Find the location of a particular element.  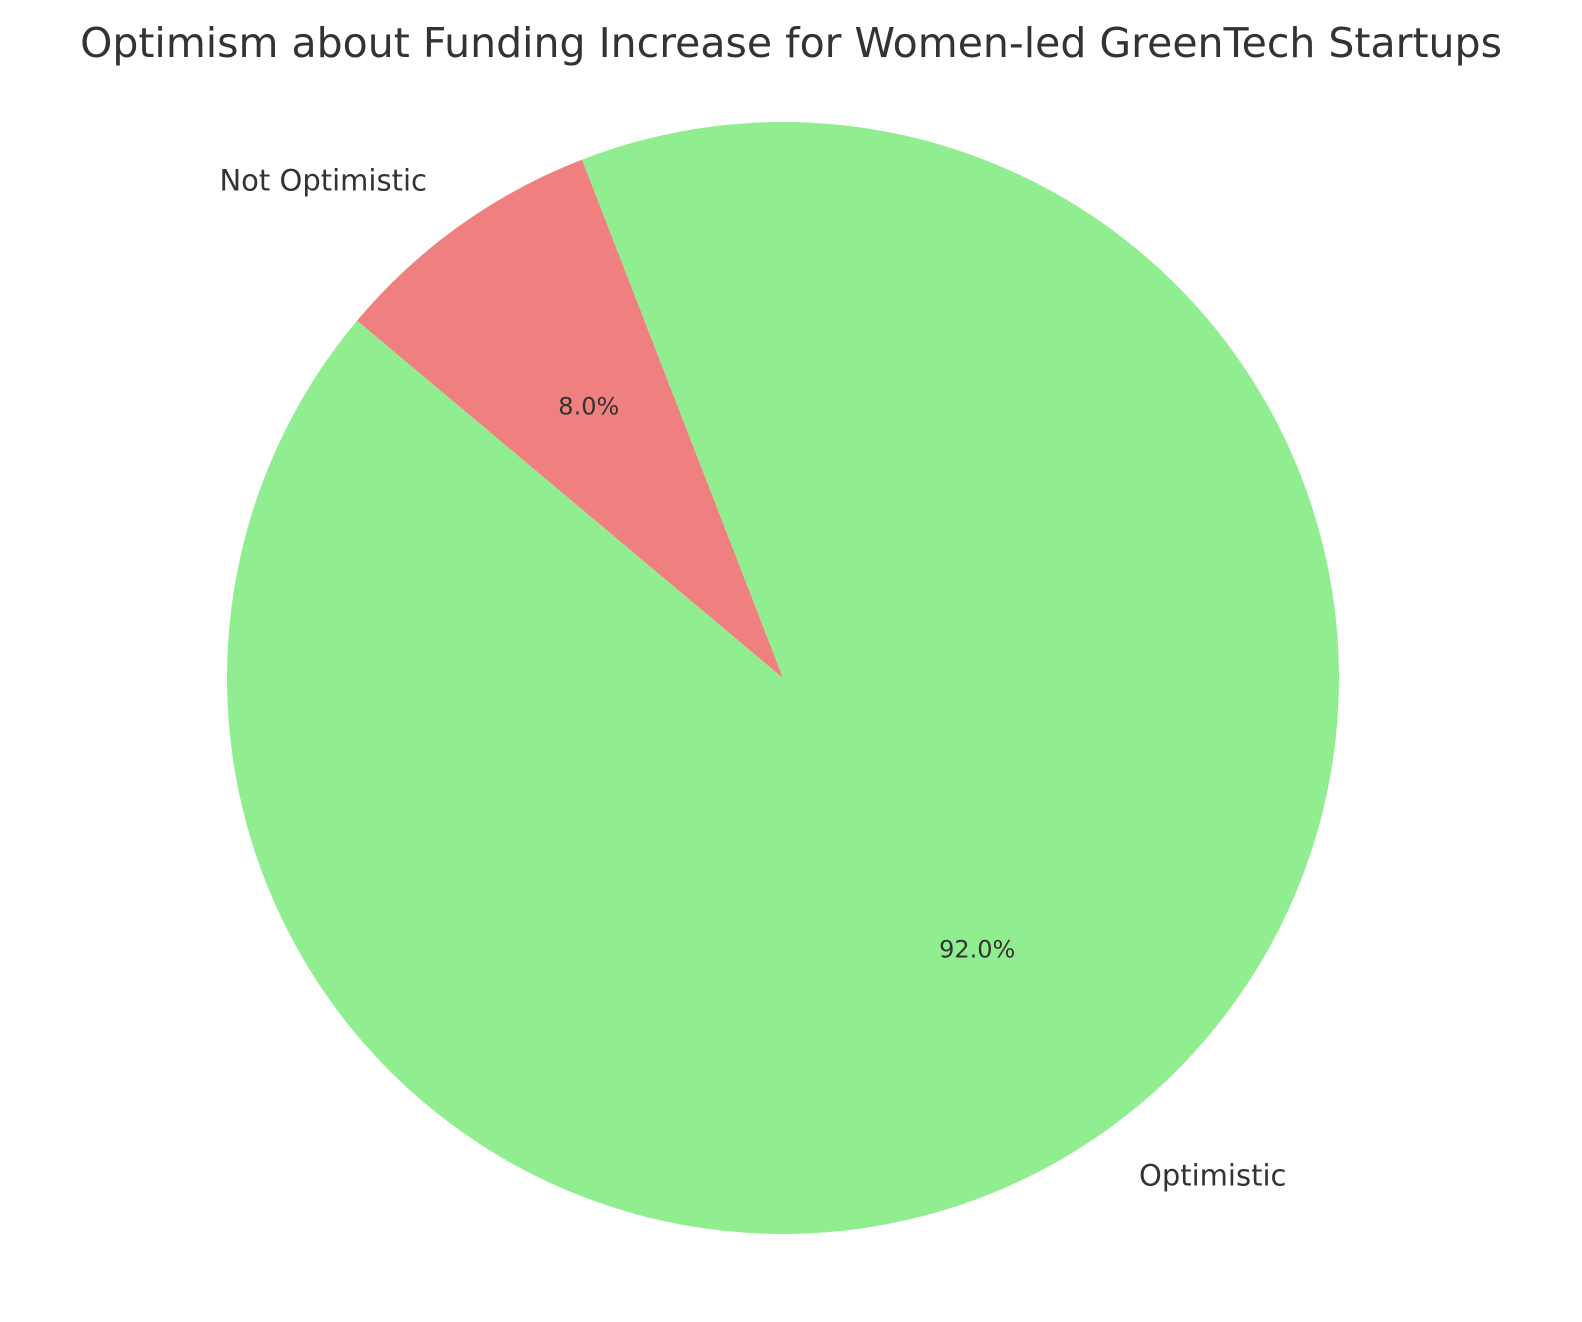

pie-slice-not-optimistic is located at coordinates (570, 419).